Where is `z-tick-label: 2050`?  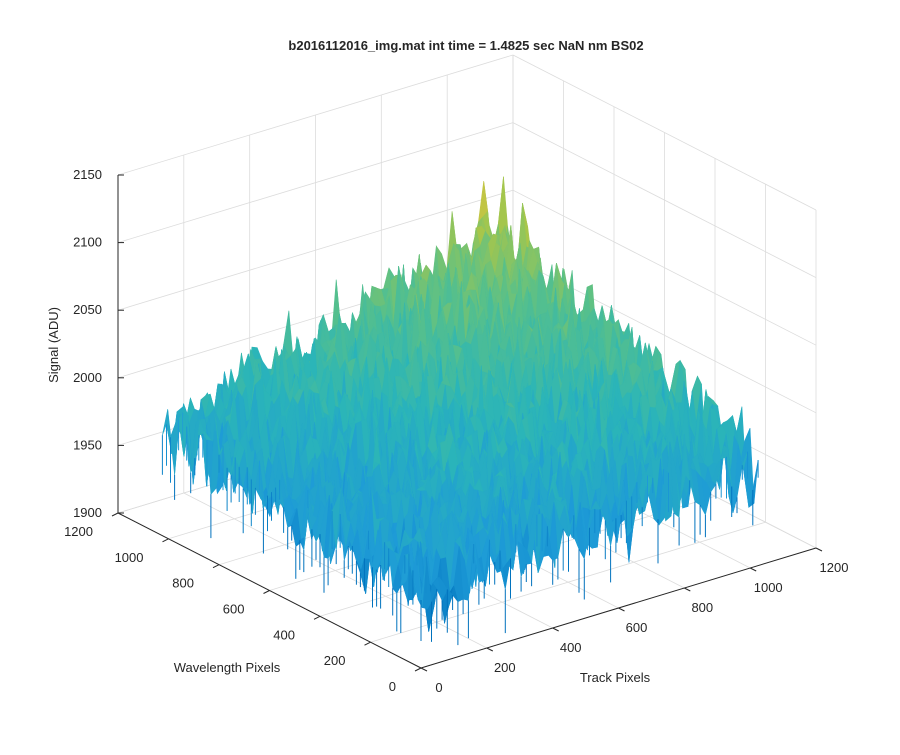 z-tick-label: 2050 is located at coordinates (87, 309).